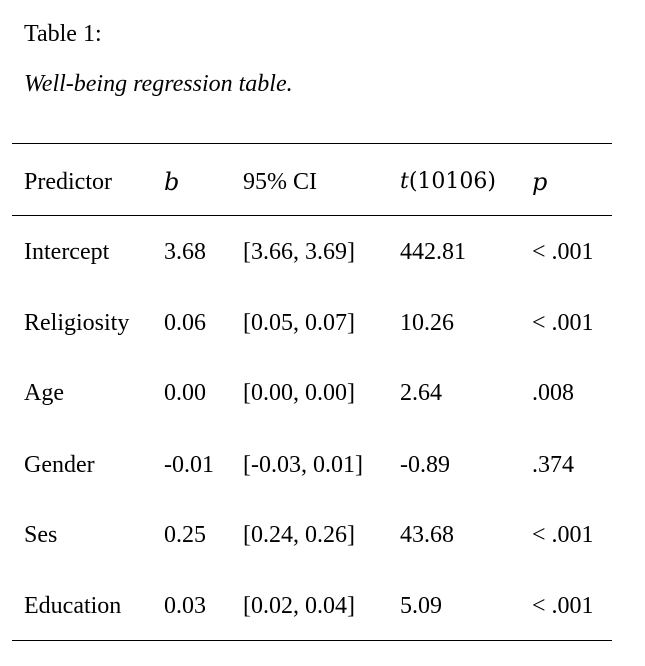  What do you see at coordinates (540, 182) in the screenshot?
I see `header-p: p` at bounding box center [540, 182].